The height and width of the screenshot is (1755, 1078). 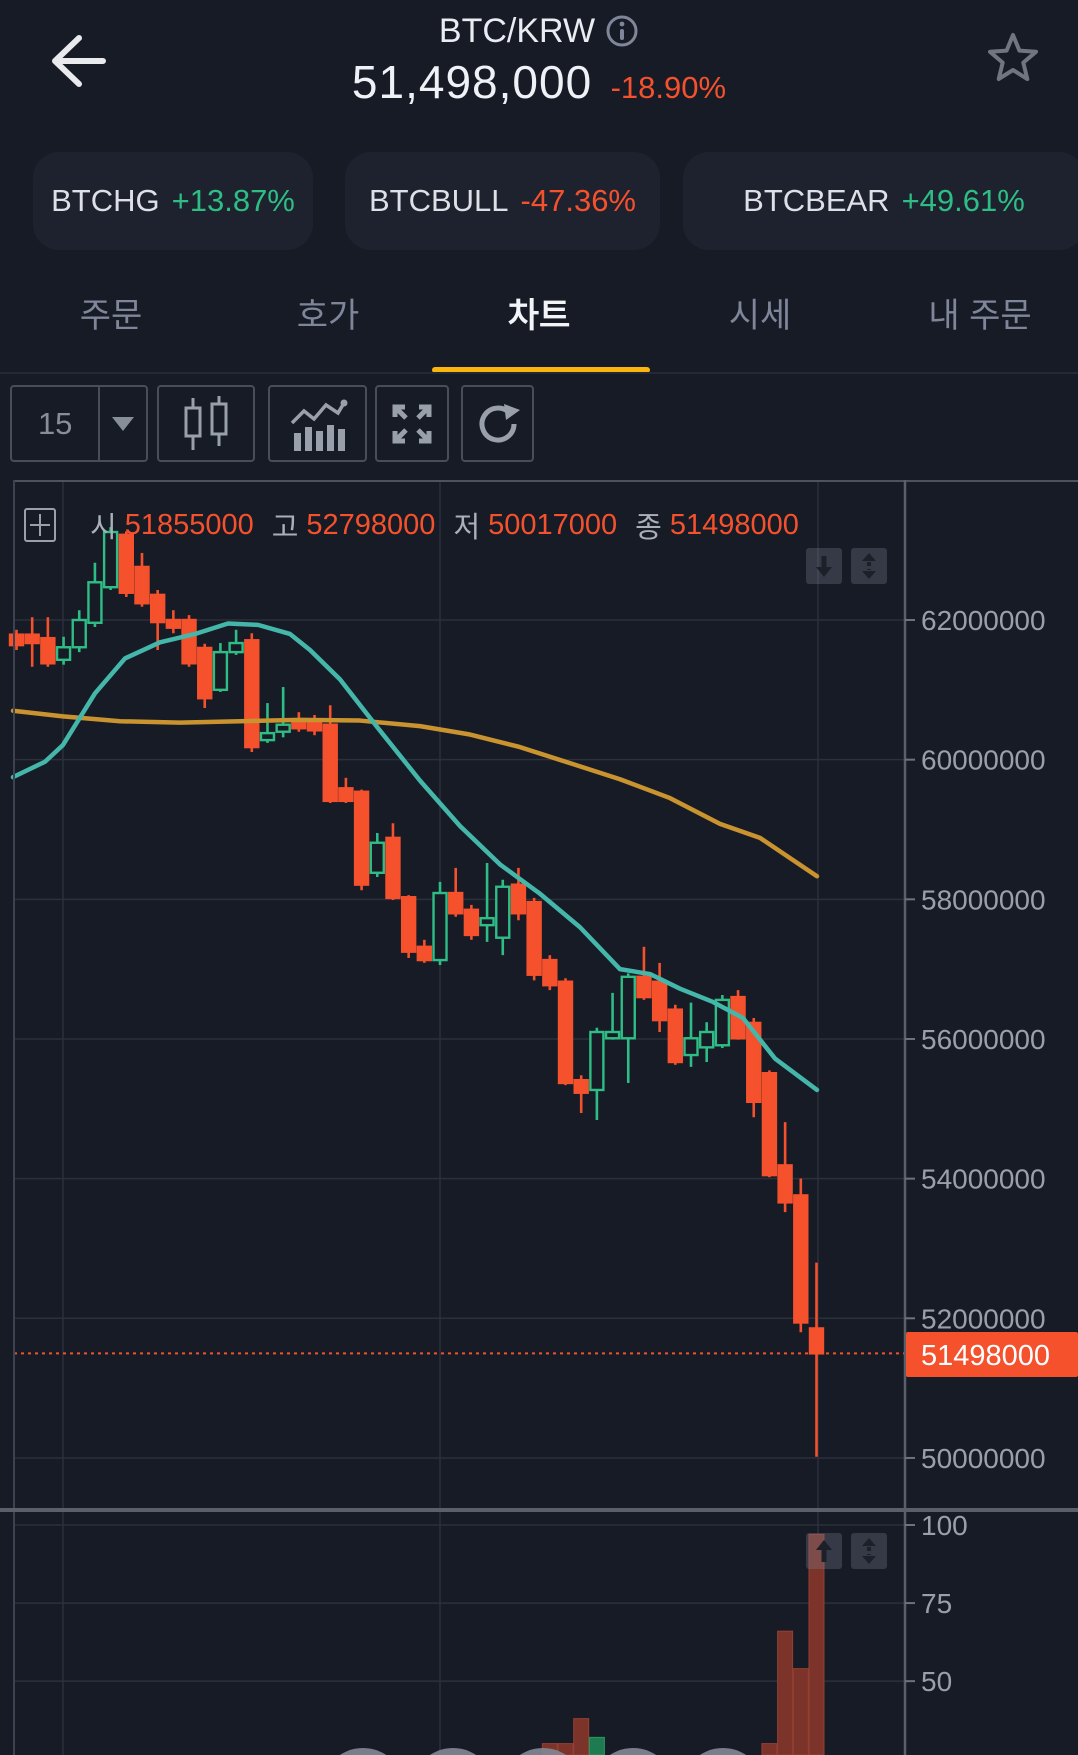 I want to click on favorite-star-icon, so click(x=1013, y=58).